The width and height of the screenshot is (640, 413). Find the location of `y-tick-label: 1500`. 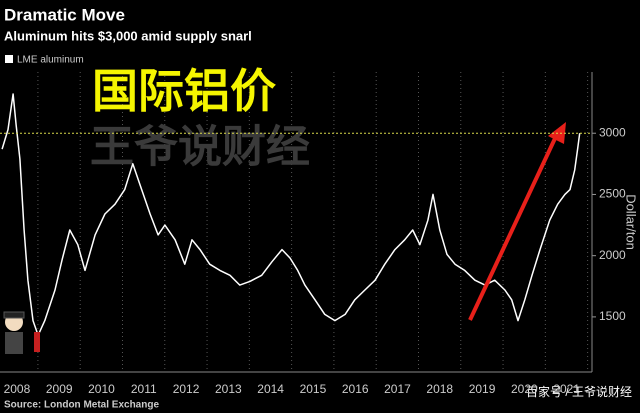

y-tick-label: 1500 is located at coordinates (612, 316).